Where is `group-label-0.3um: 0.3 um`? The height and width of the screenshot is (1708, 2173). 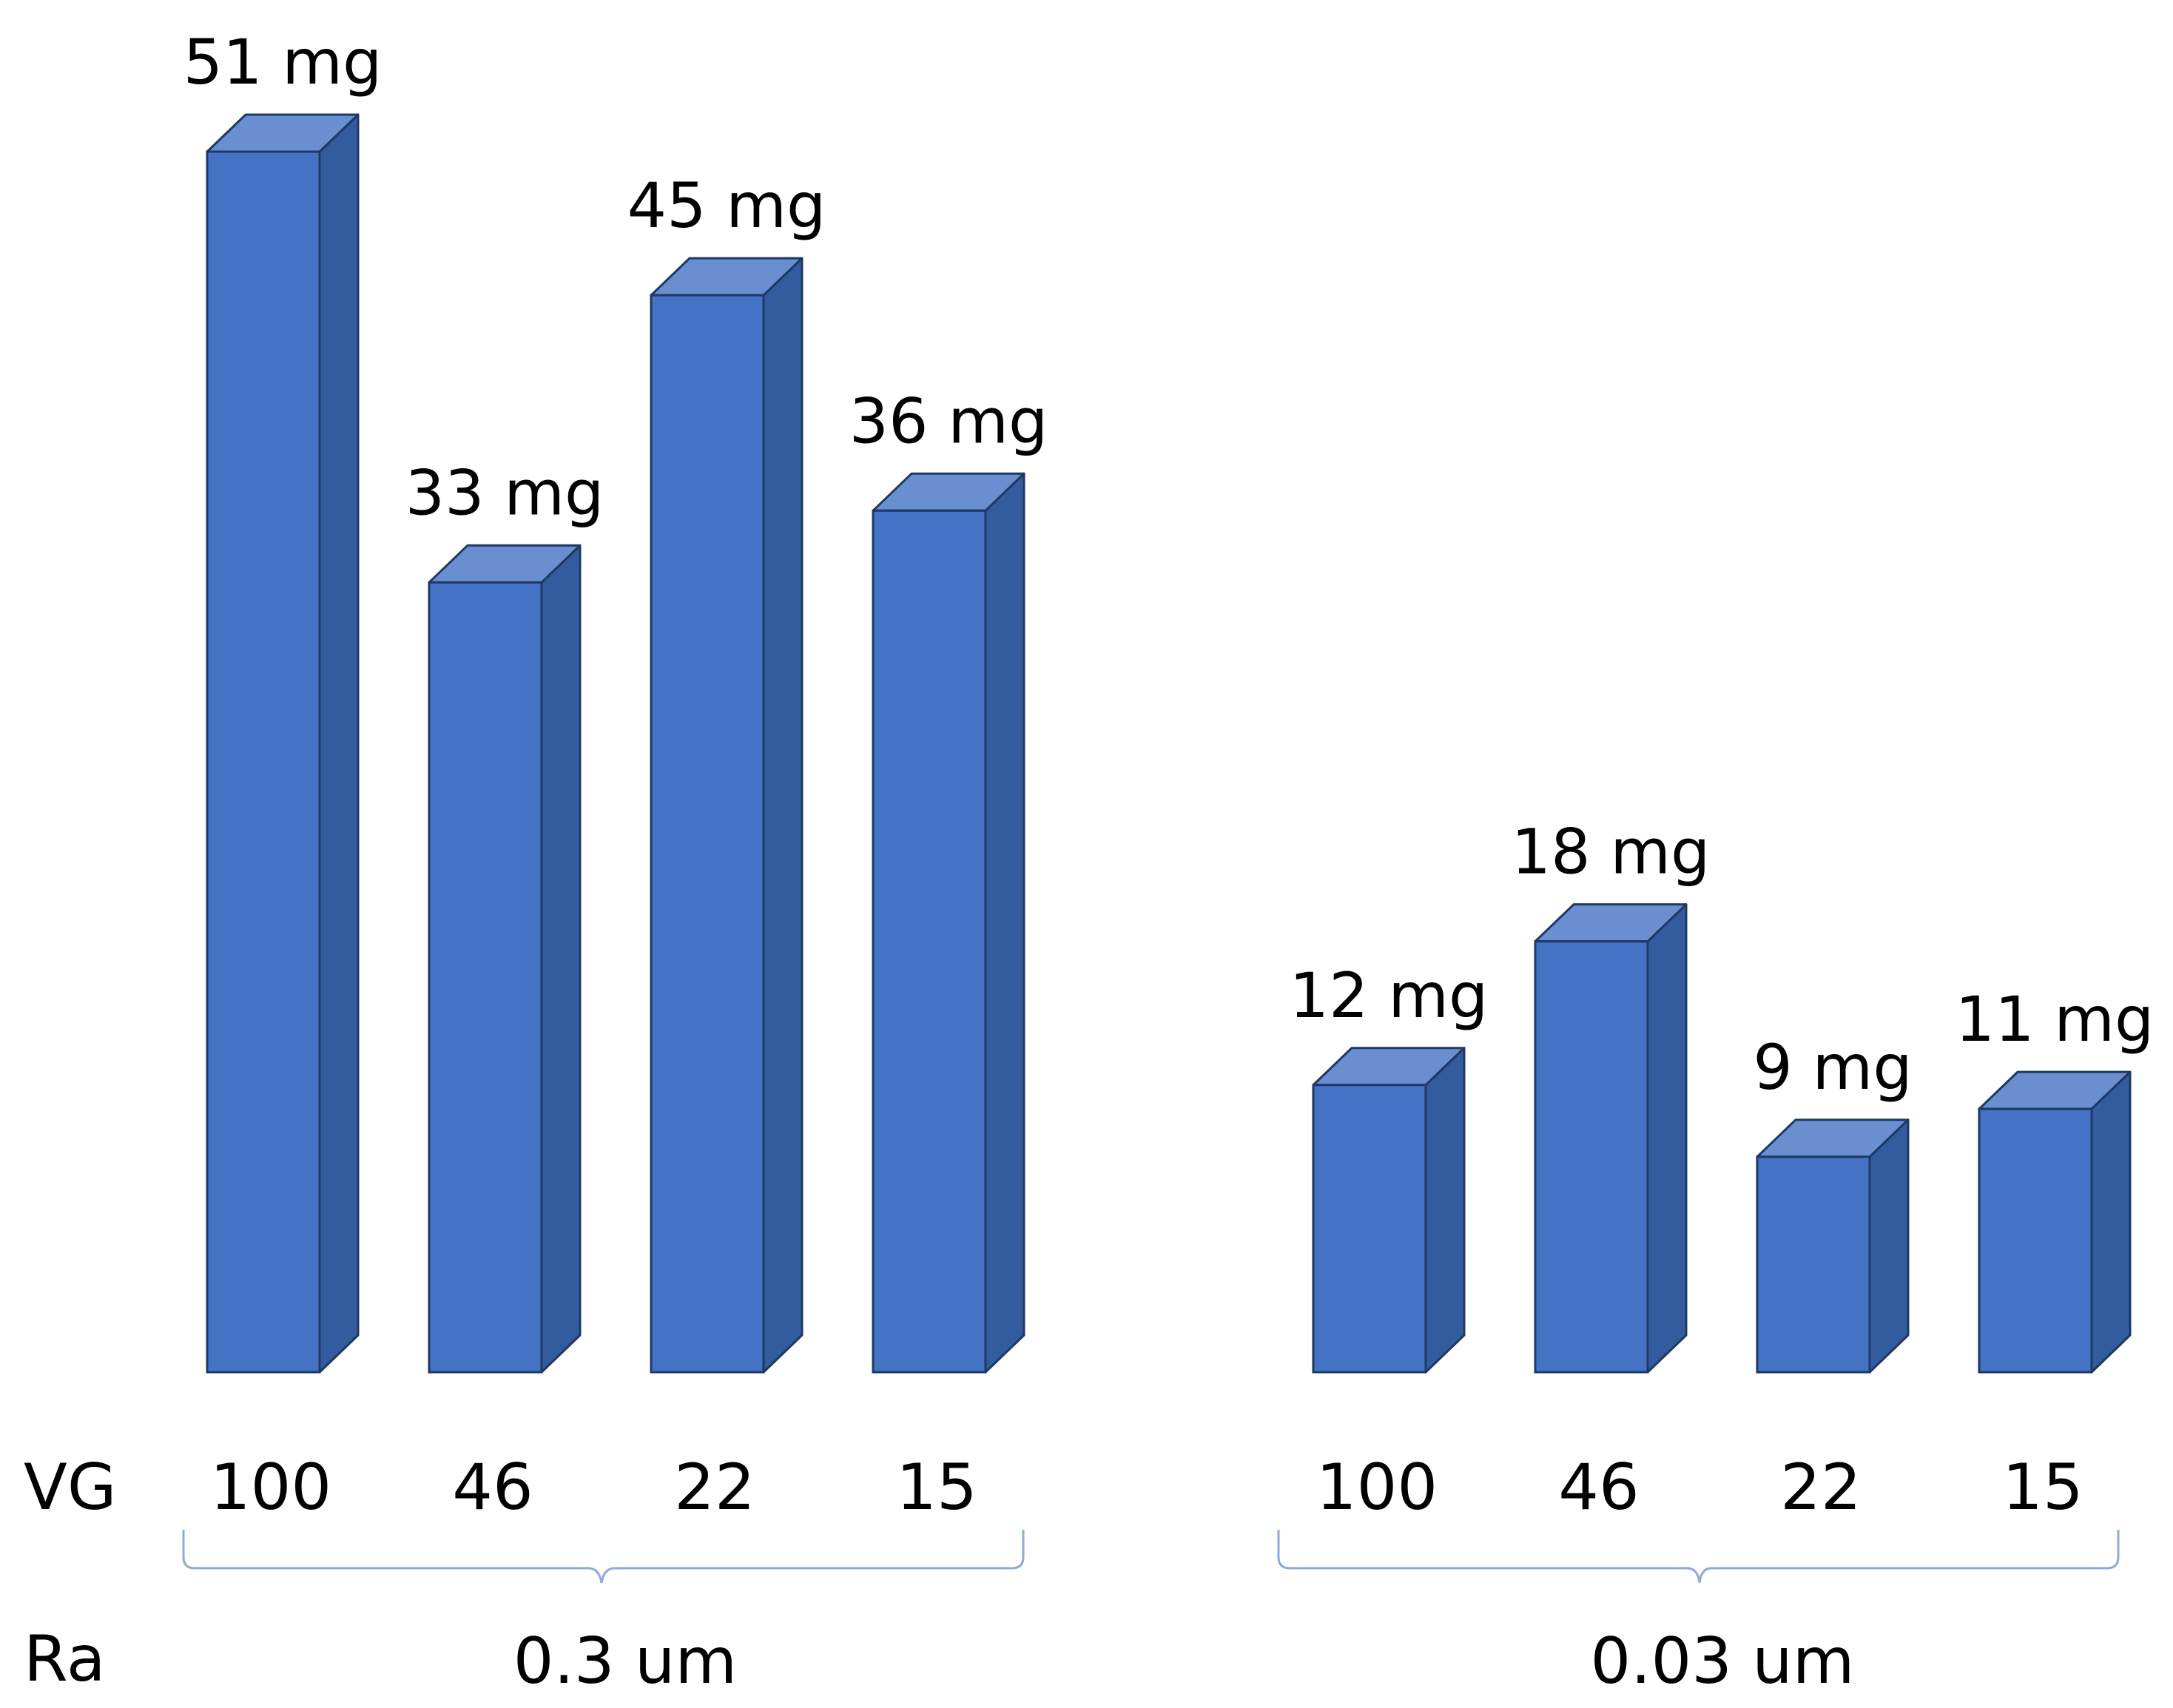 group-label-0.3um: 0.3 um is located at coordinates (625, 1661).